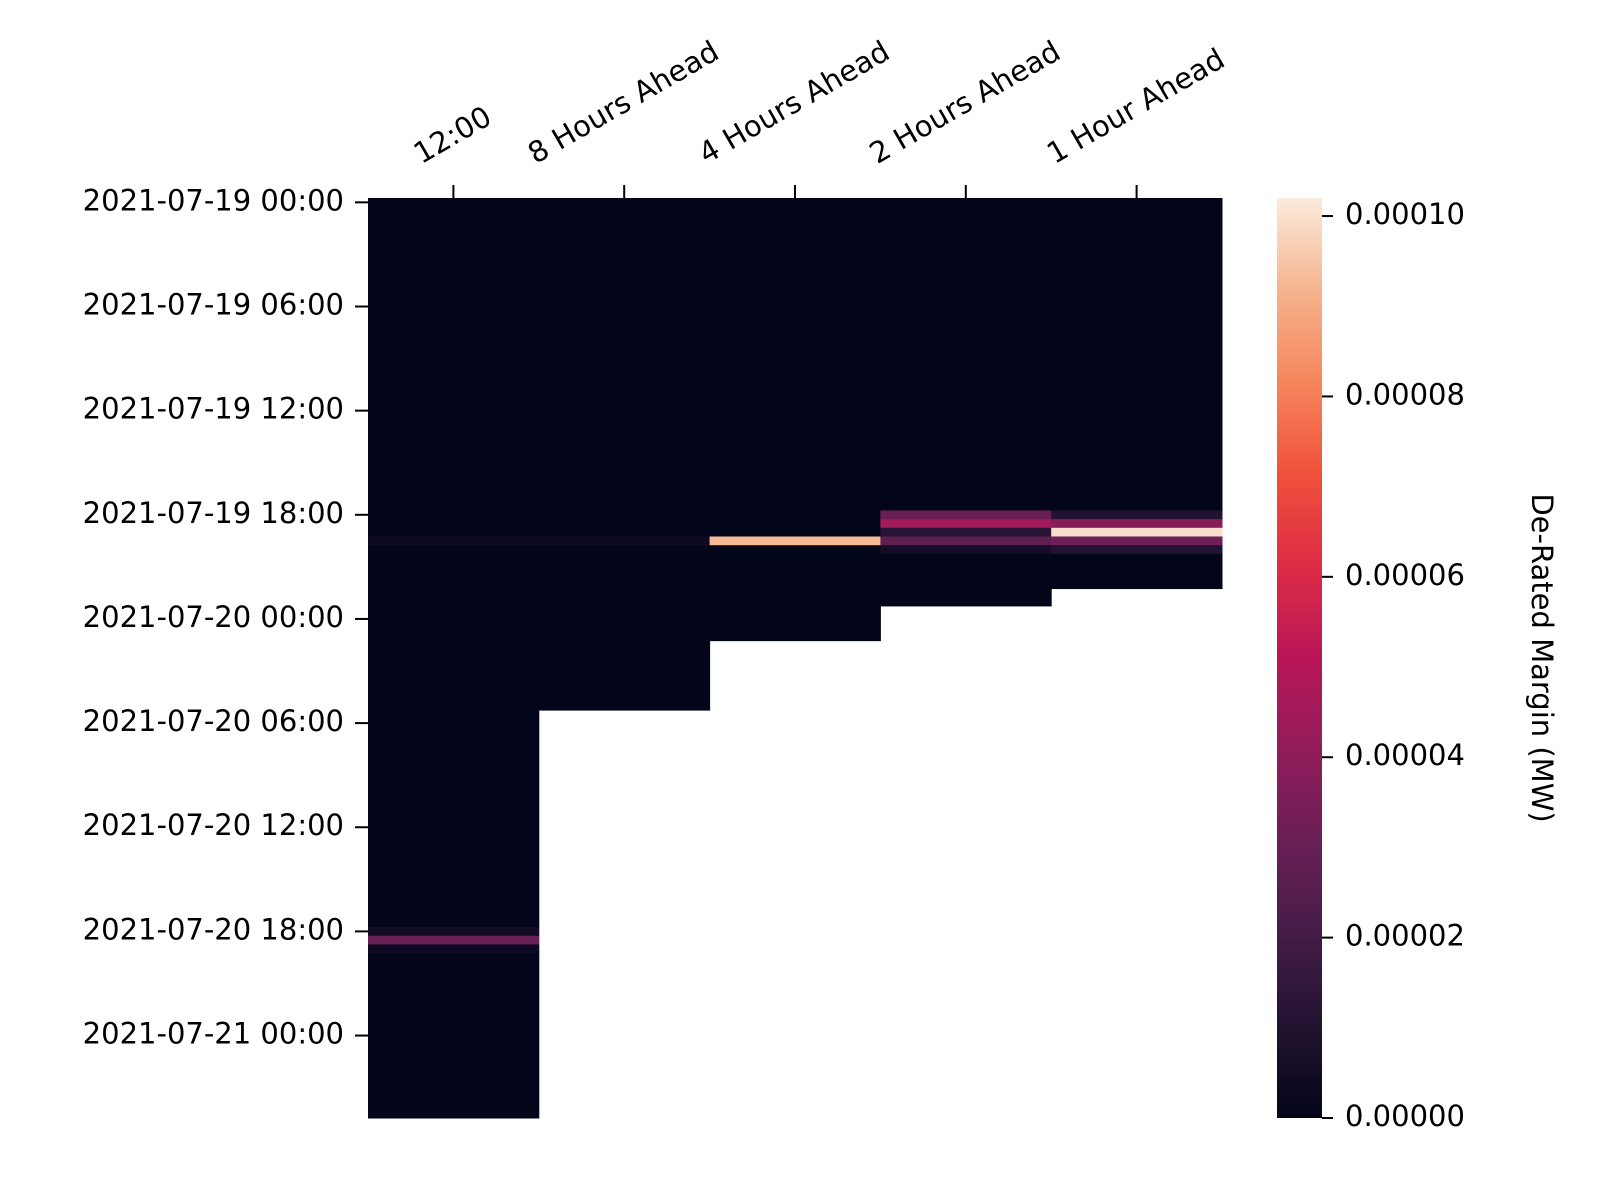  What do you see at coordinates (623, 102) in the screenshot?
I see `x-tick-label: 8 Hours Ahead` at bounding box center [623, 102].